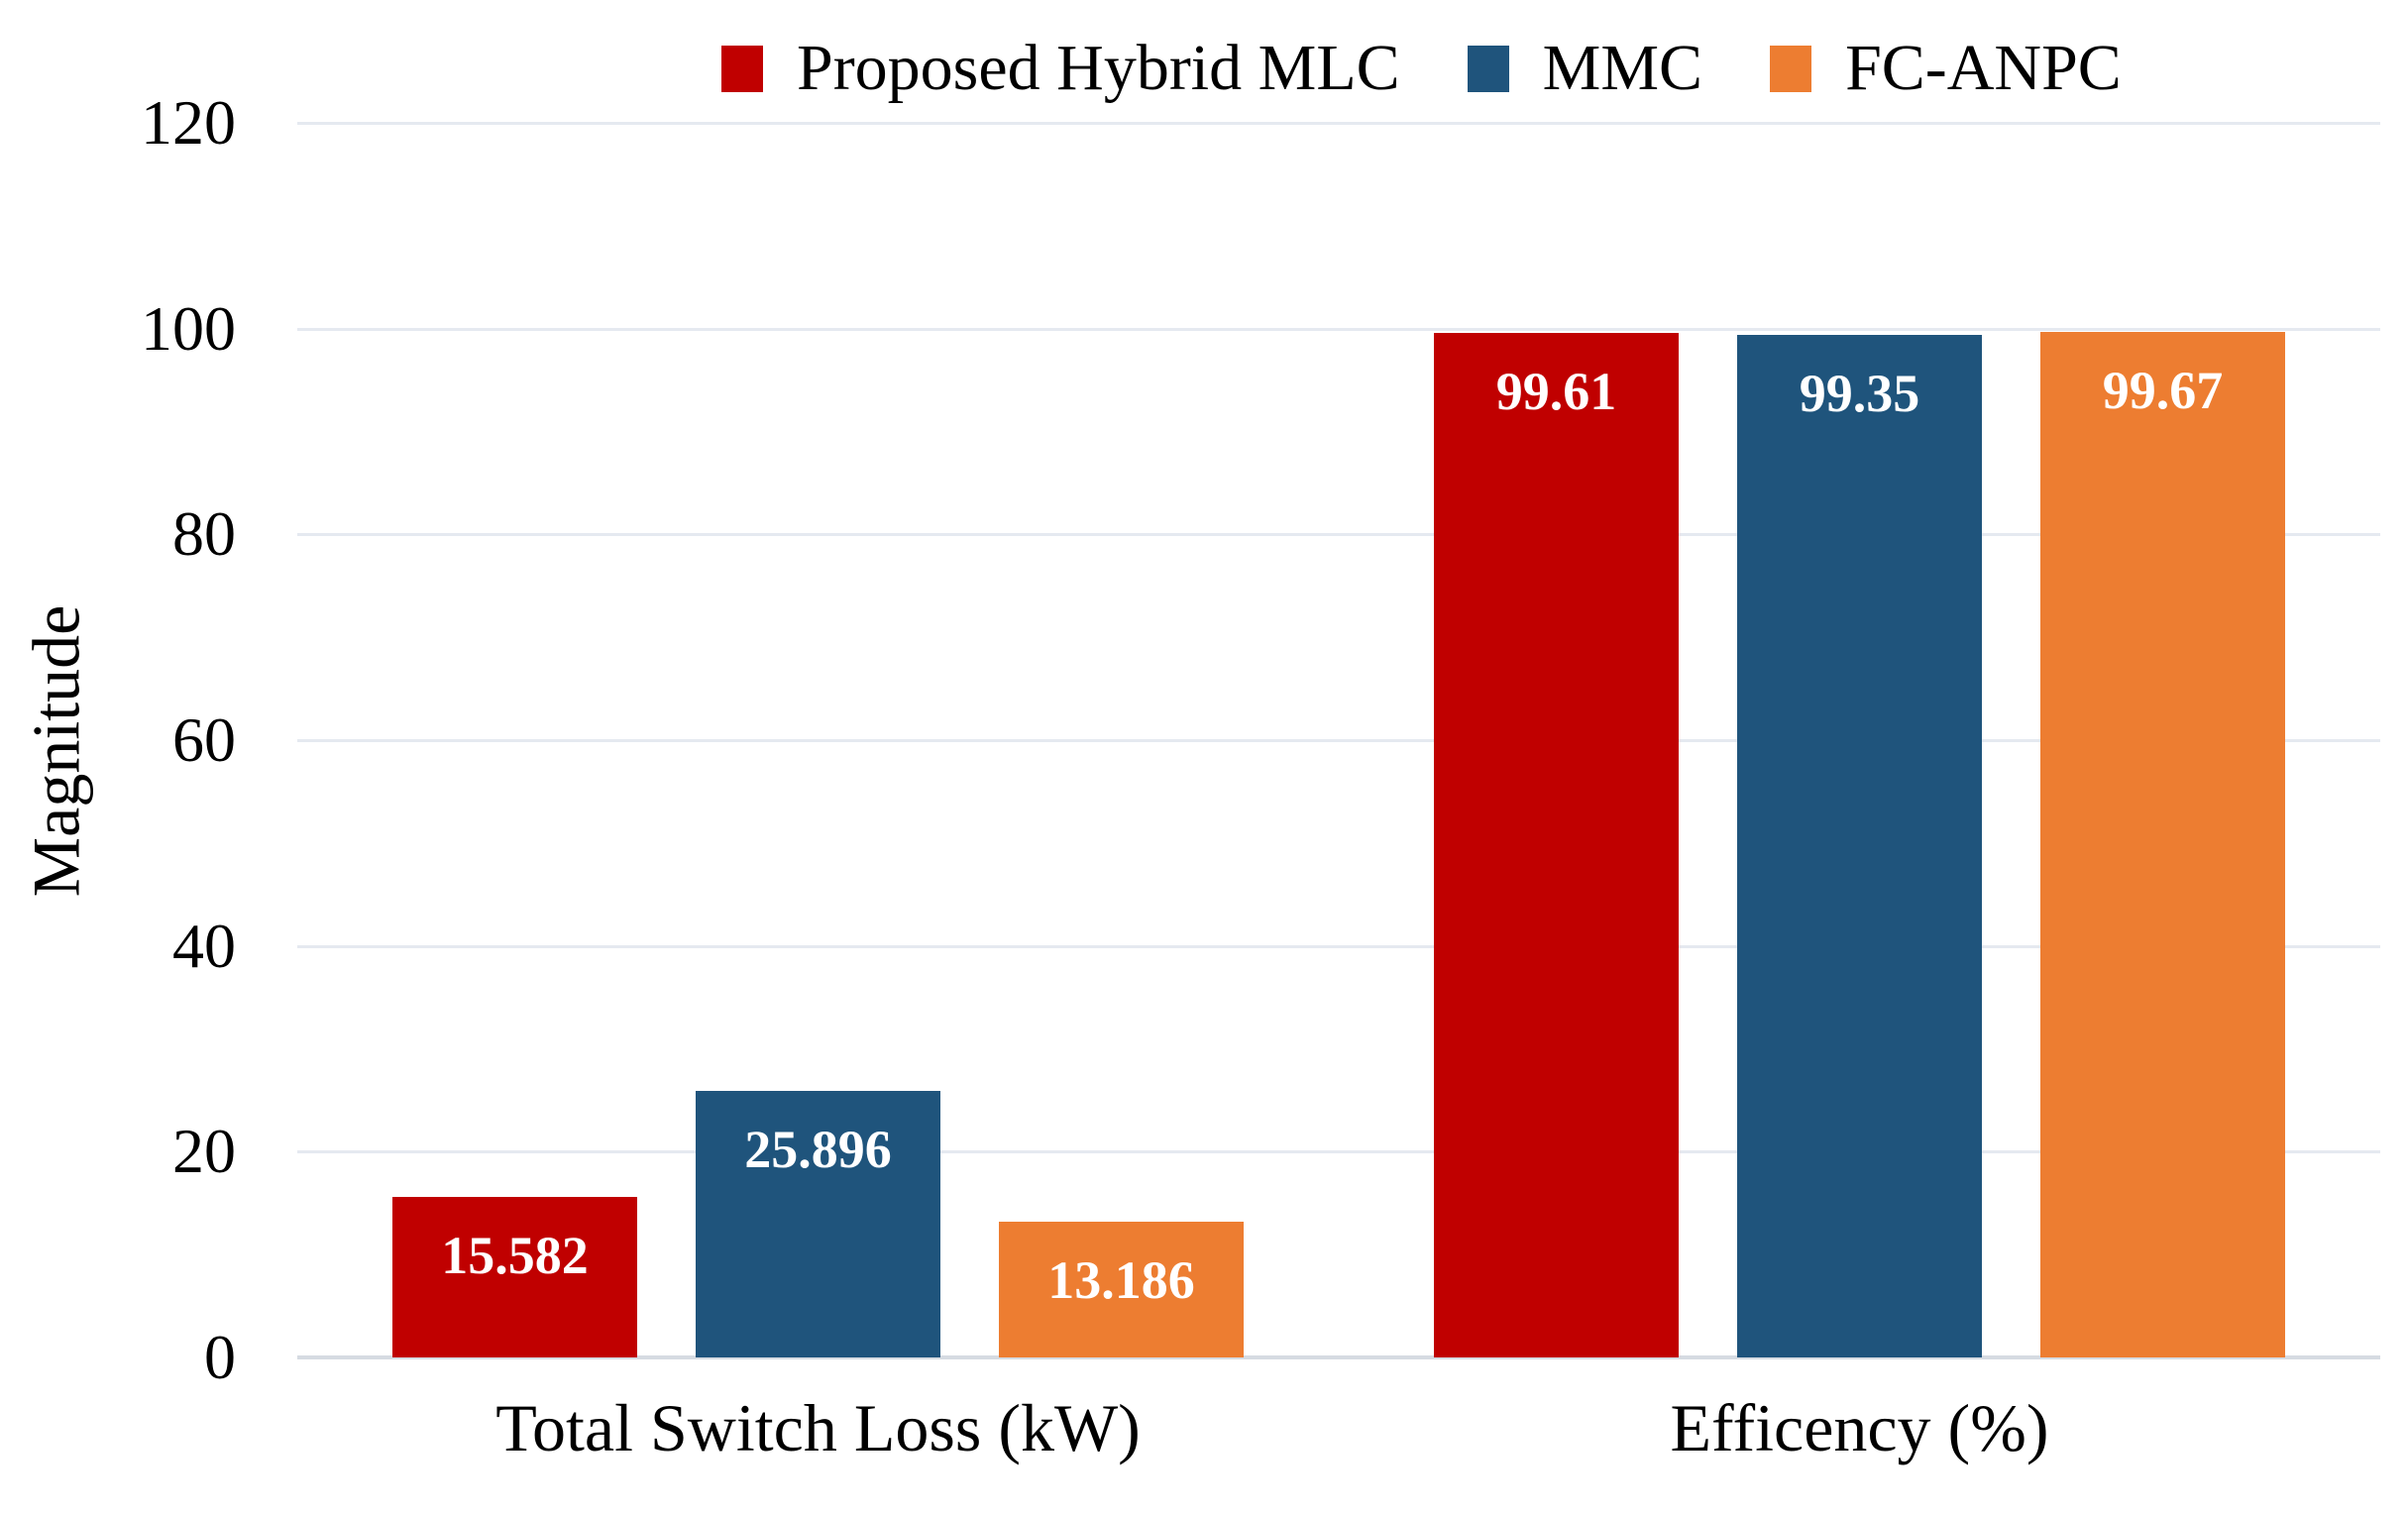  I want to click on legend-swatch-fc-anpc, so click(1791, 68).